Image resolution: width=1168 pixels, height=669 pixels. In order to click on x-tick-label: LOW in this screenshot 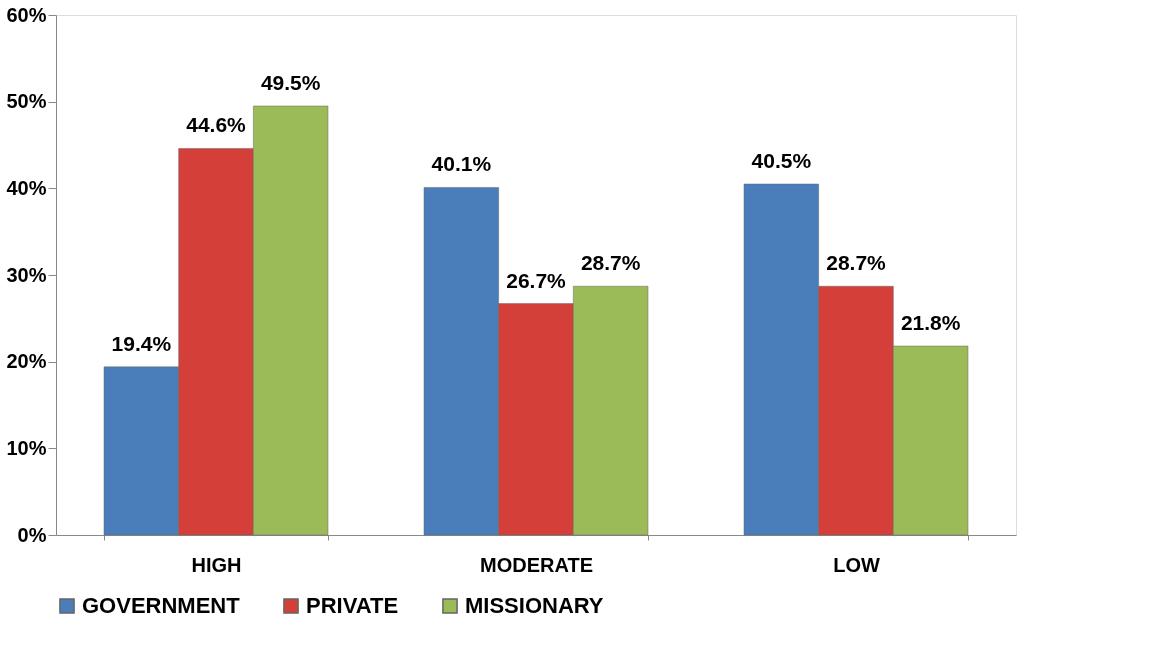, I will do `click(856, 564)`.